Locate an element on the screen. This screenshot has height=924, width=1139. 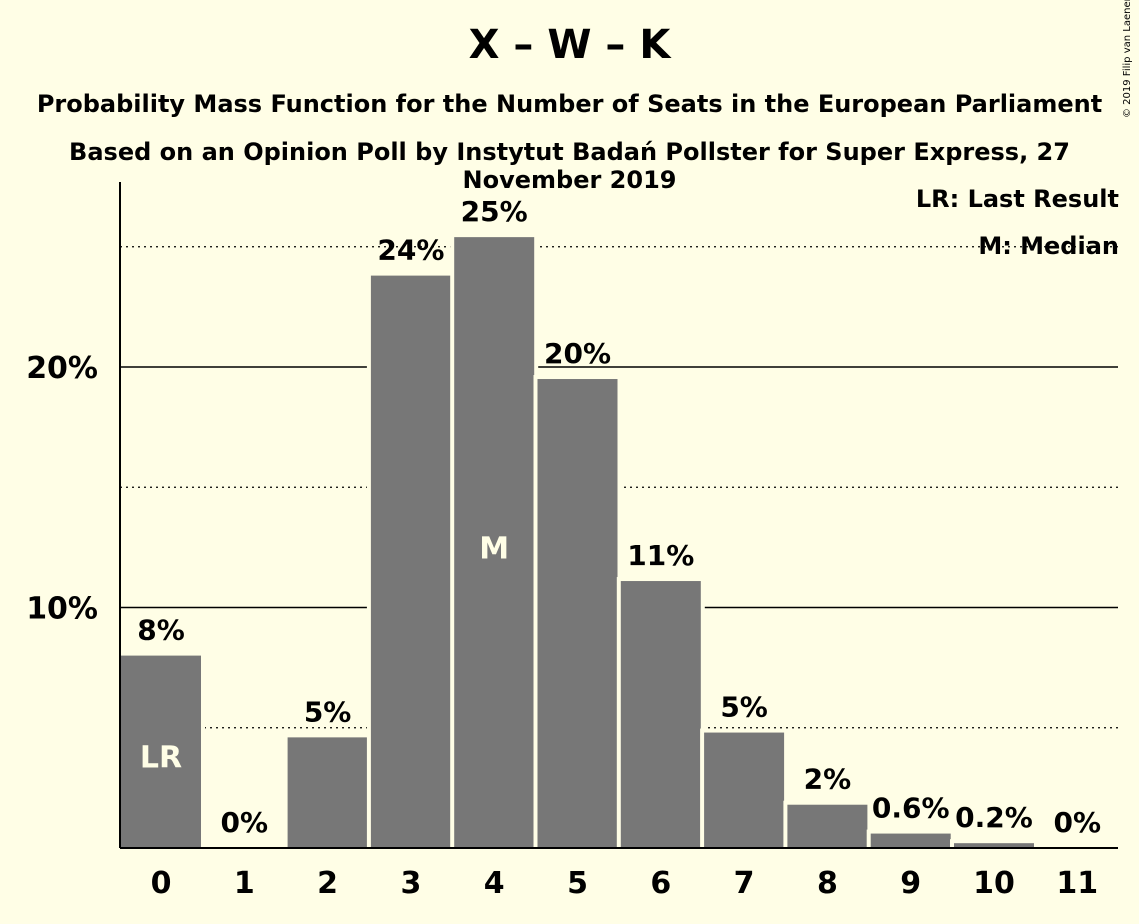
legend-median: M: Median is located at coordinates (1048, 246).